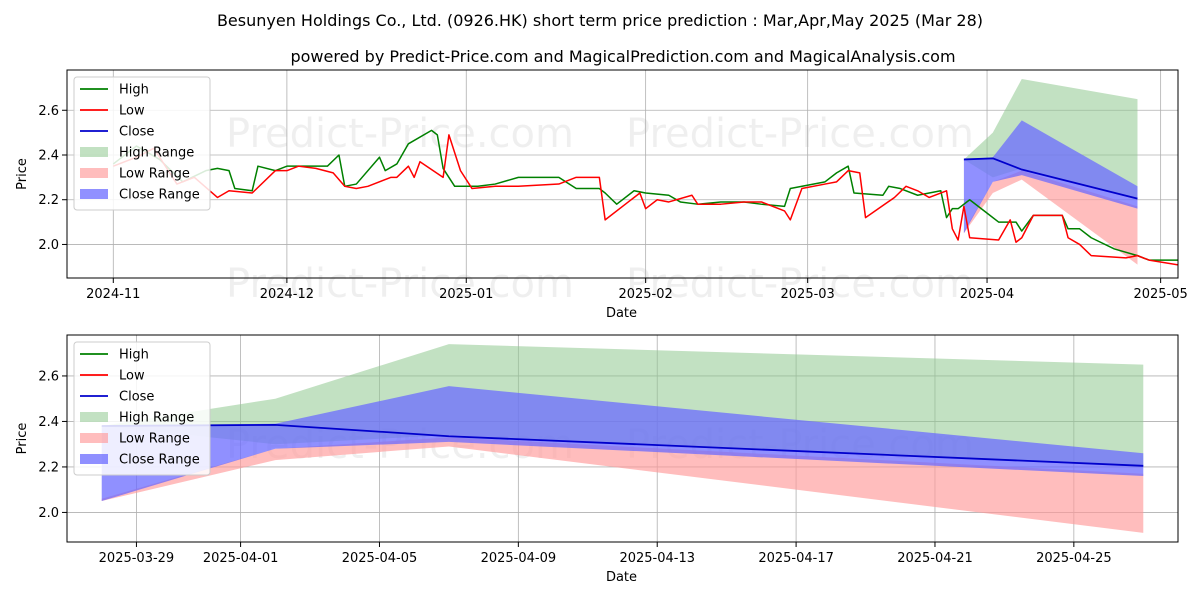 The height and width of the screenshot is (604, 1200). Describe the element at coordinates (935, 558) in the screenshot. I see `x-tick-label: 2025-04-21` at that location.